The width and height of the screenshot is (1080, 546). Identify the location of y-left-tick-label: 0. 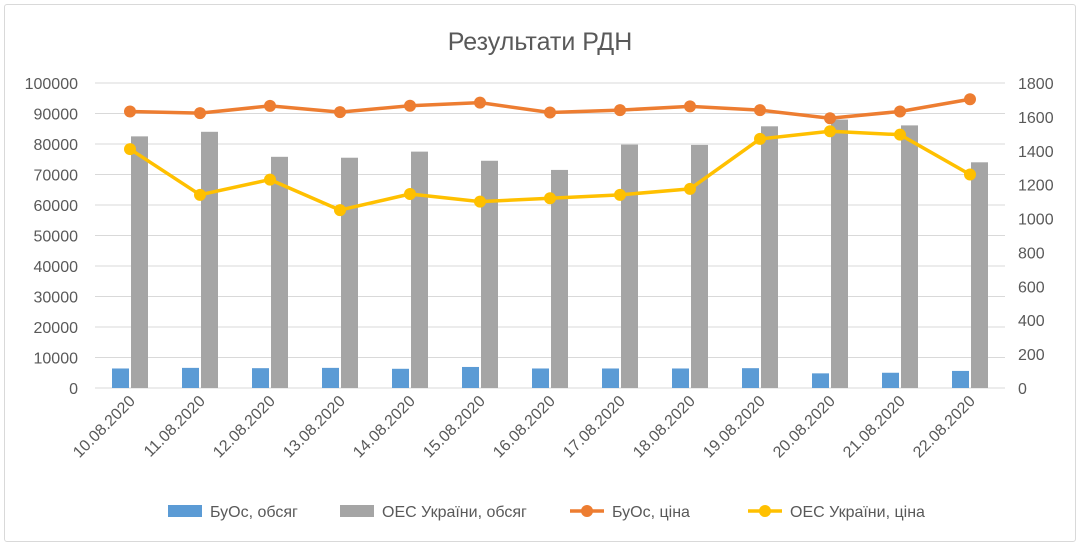
(73, 389).